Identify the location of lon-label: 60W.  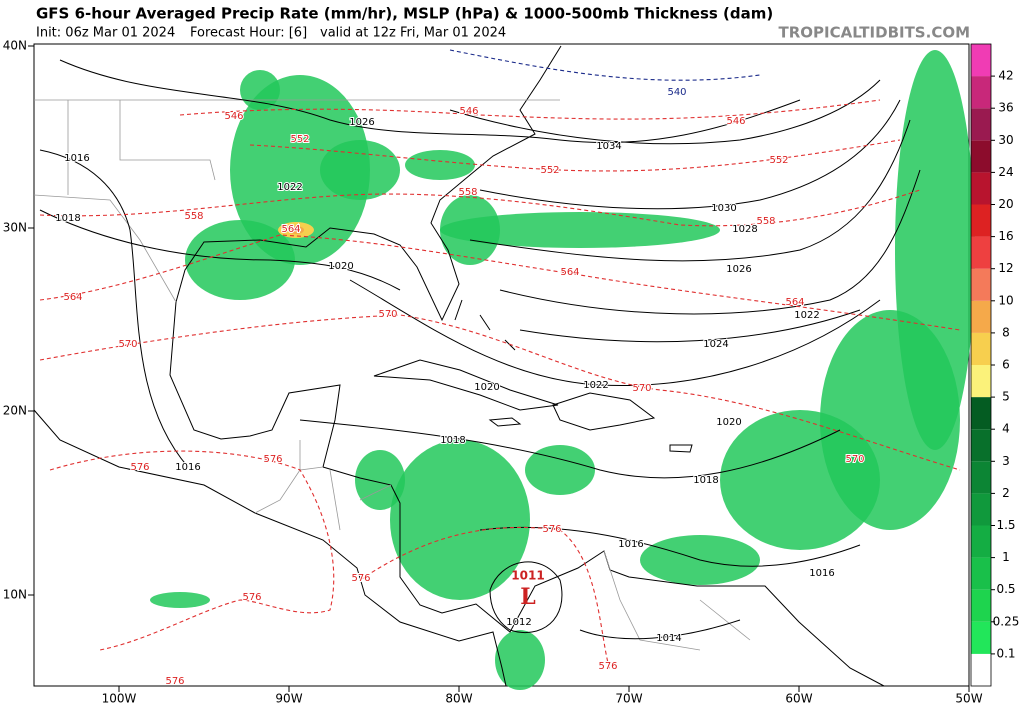
(798, 699).